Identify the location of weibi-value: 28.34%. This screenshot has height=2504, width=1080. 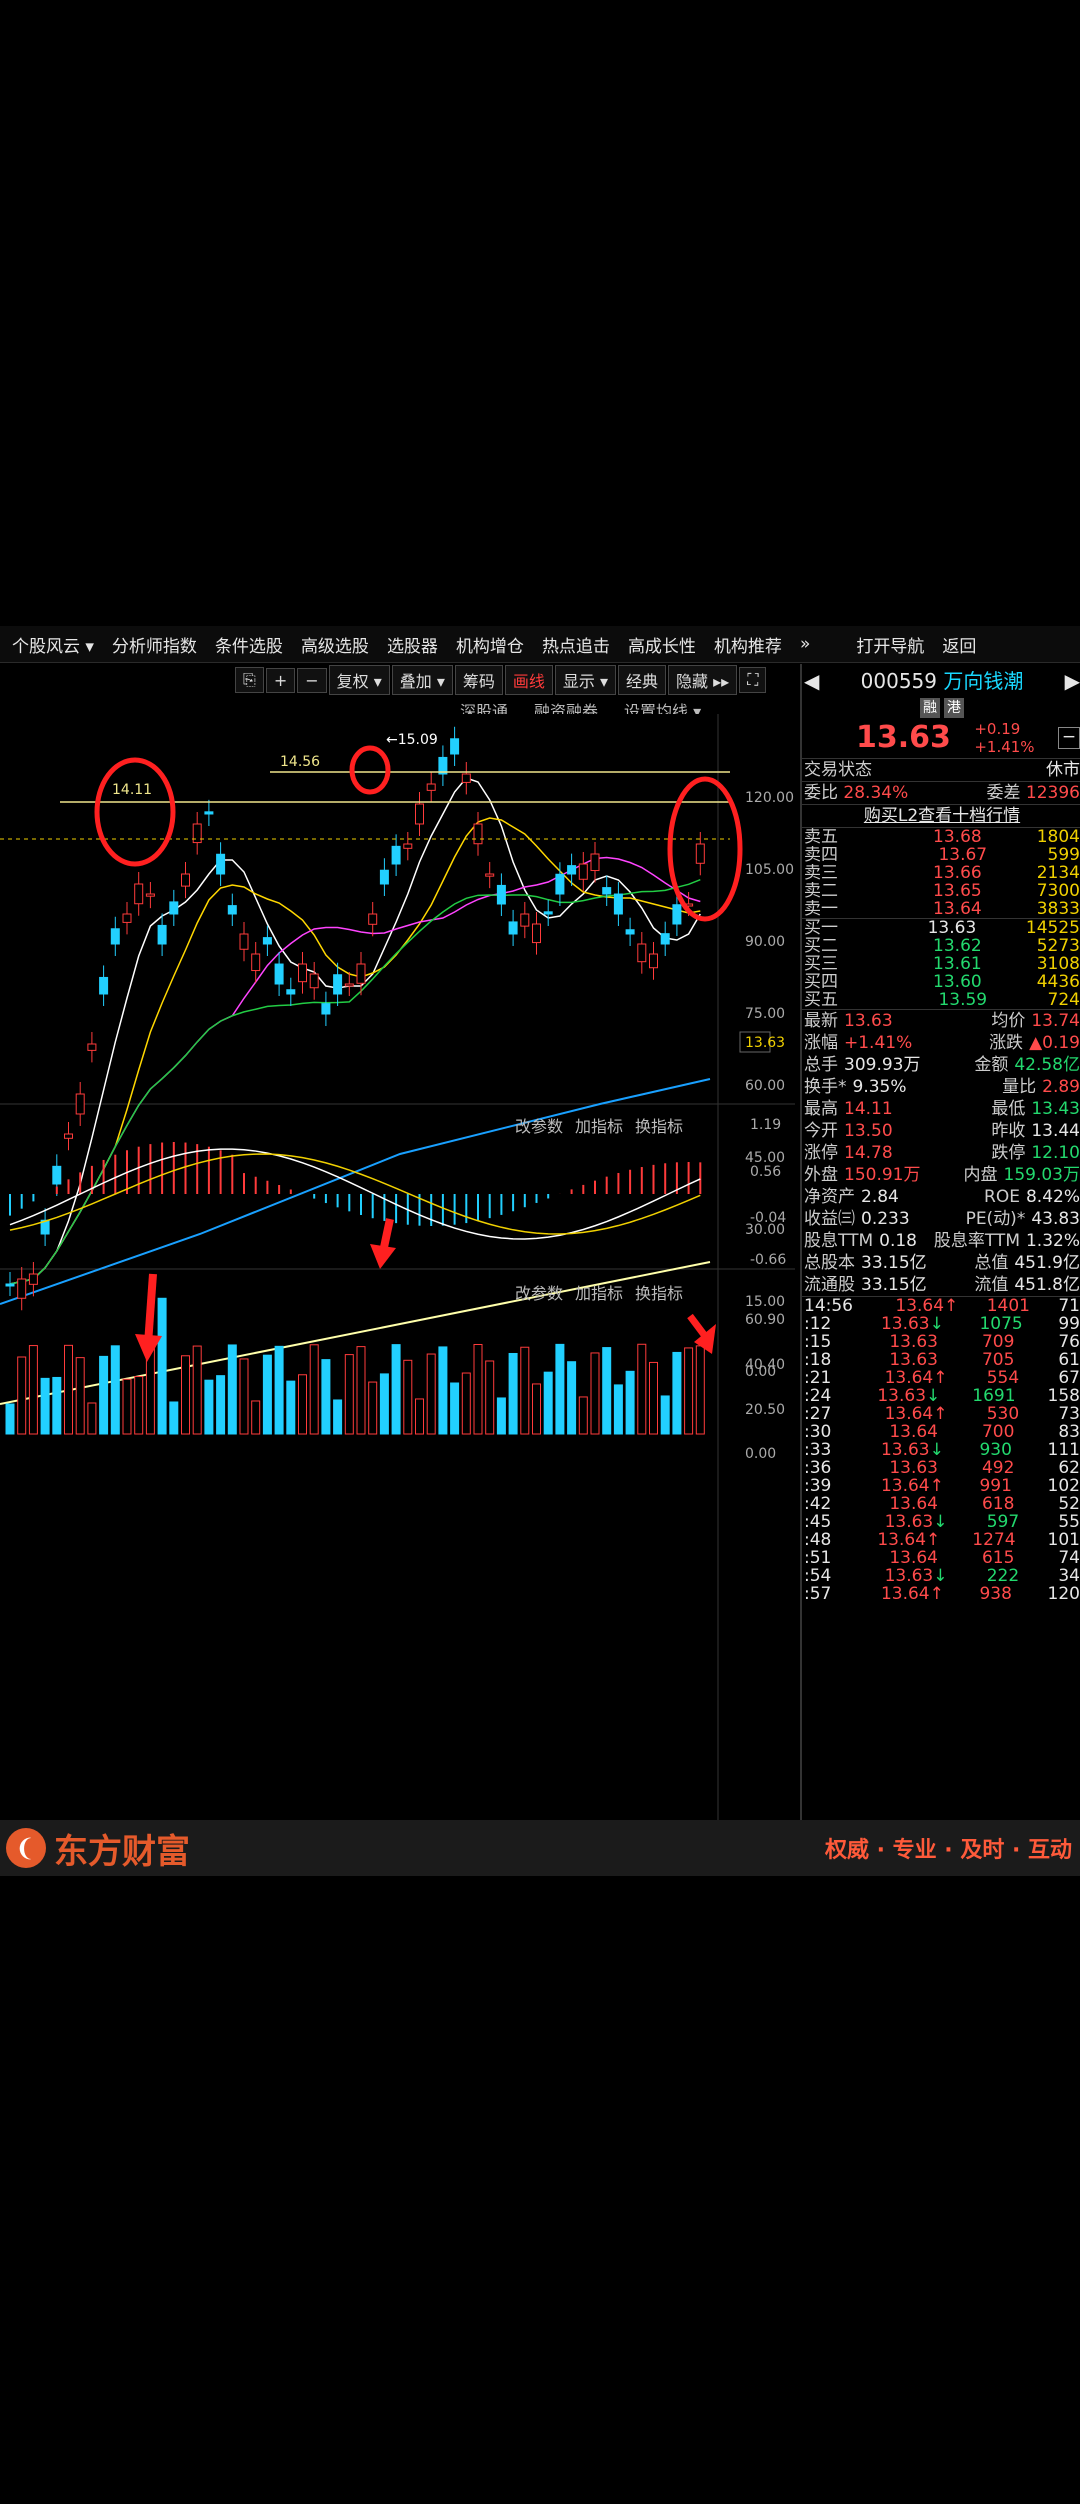
(876, 793).